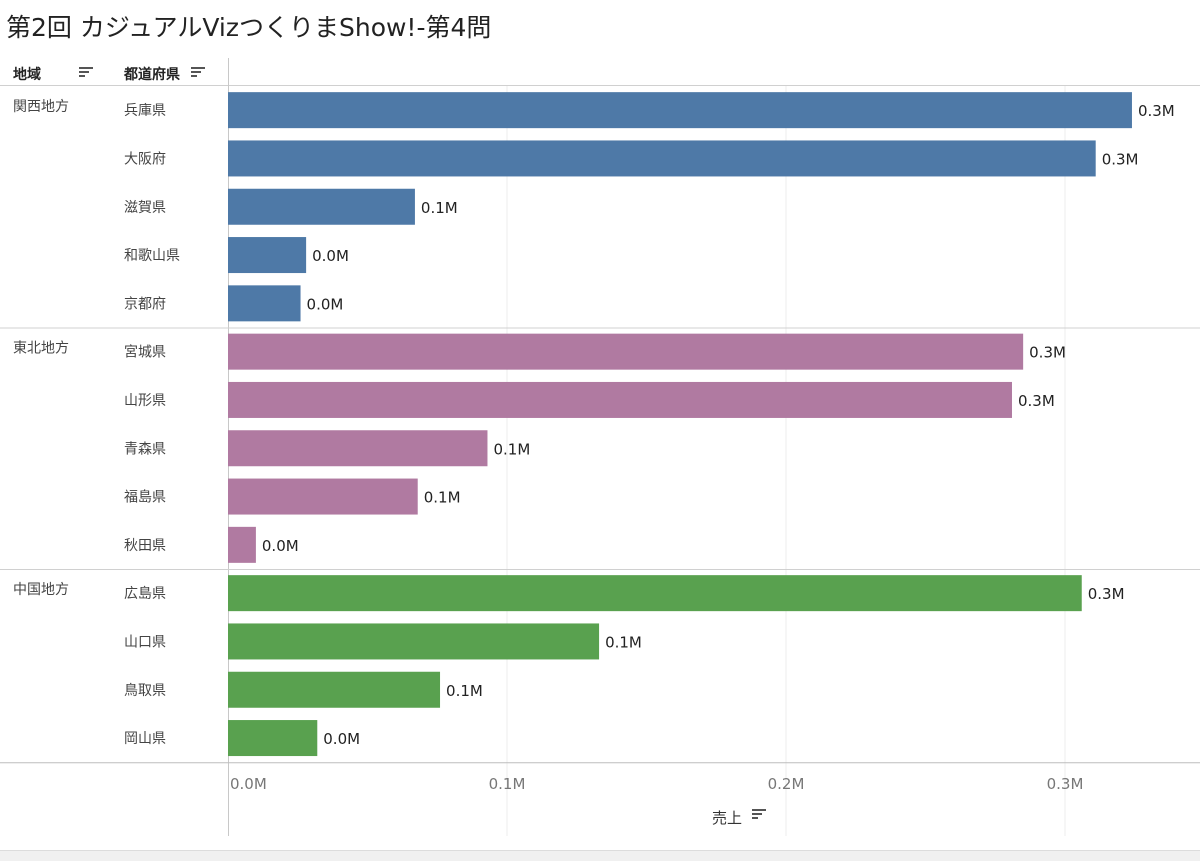  What do you see at coordinates (152, 256) in the screenshot?
I see `prefecture-label: 和歌山県` at bounding box center [152, 256].